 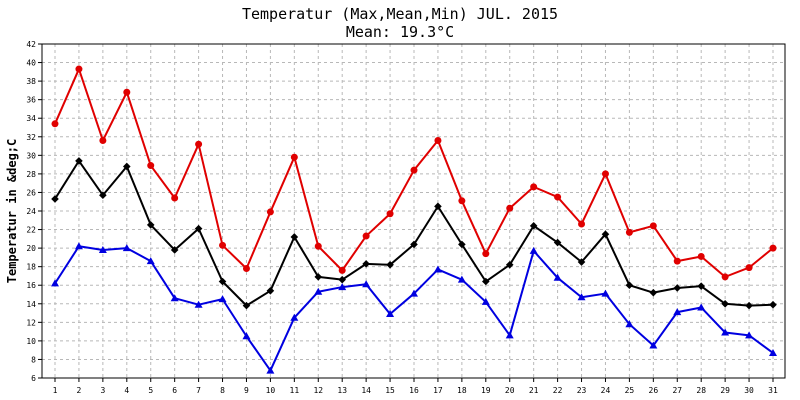 I want to click on x-tick-label: 16, so click(x=414, y=390).